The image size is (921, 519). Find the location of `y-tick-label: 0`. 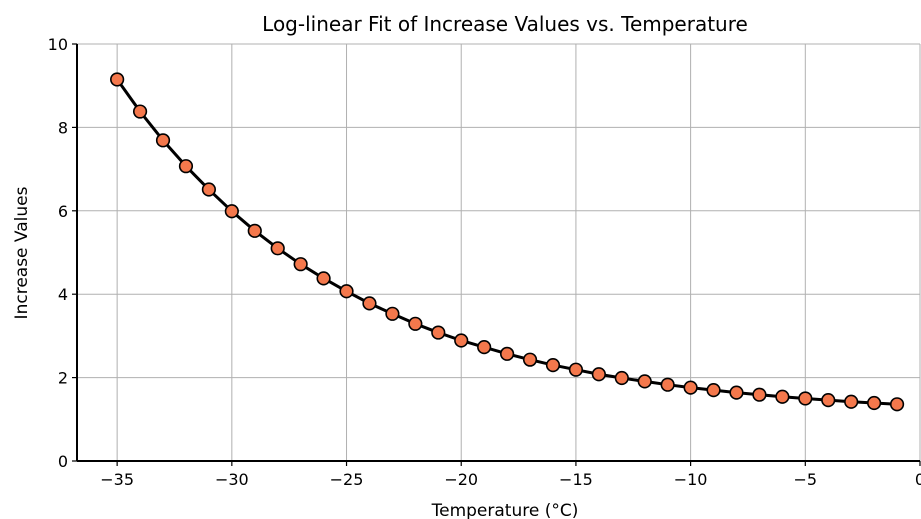

y-tick-label: 0 is located at coordinates (63, 461).